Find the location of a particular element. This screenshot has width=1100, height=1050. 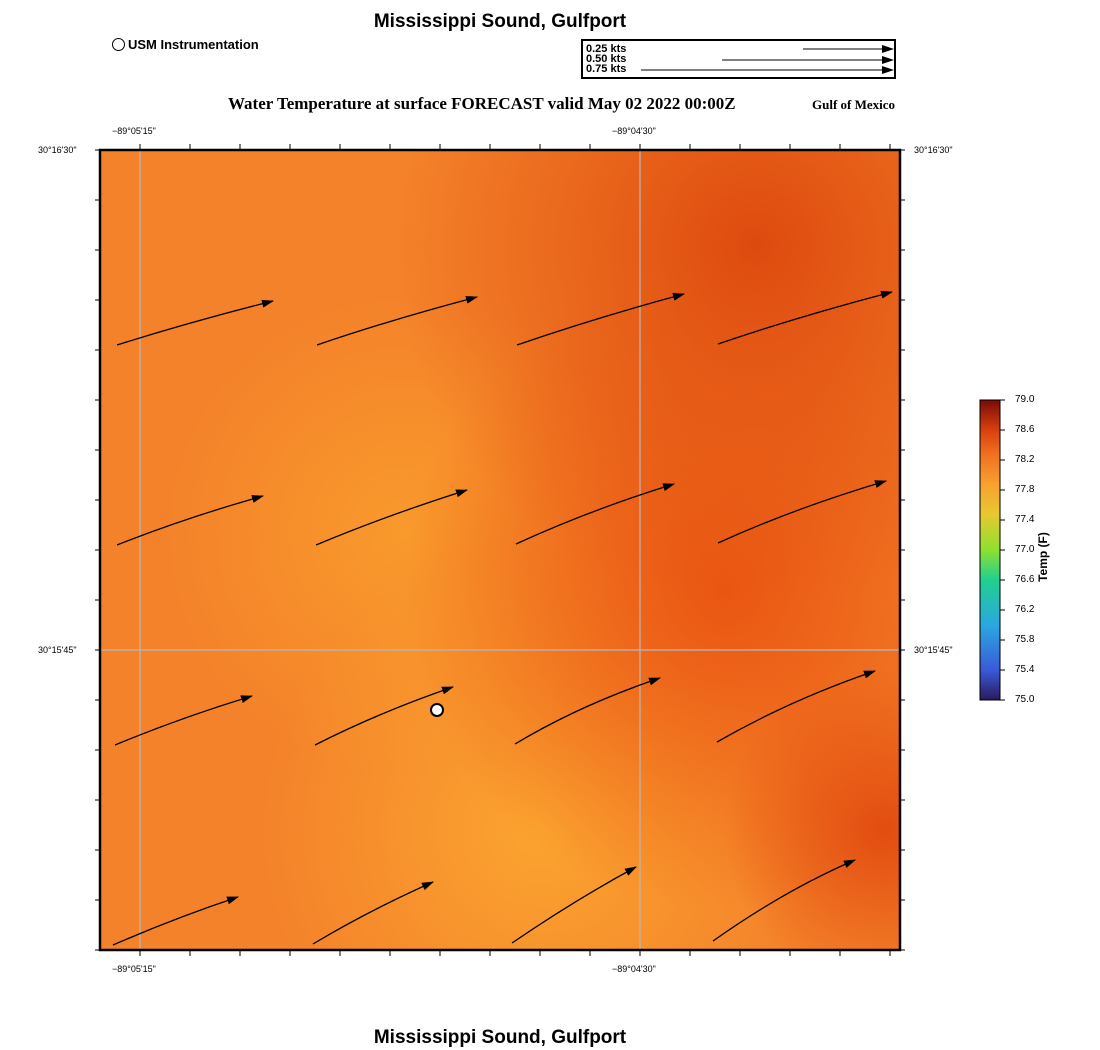

colorbar-tick-label: 76.6 is located at coordinates (1025, 579).